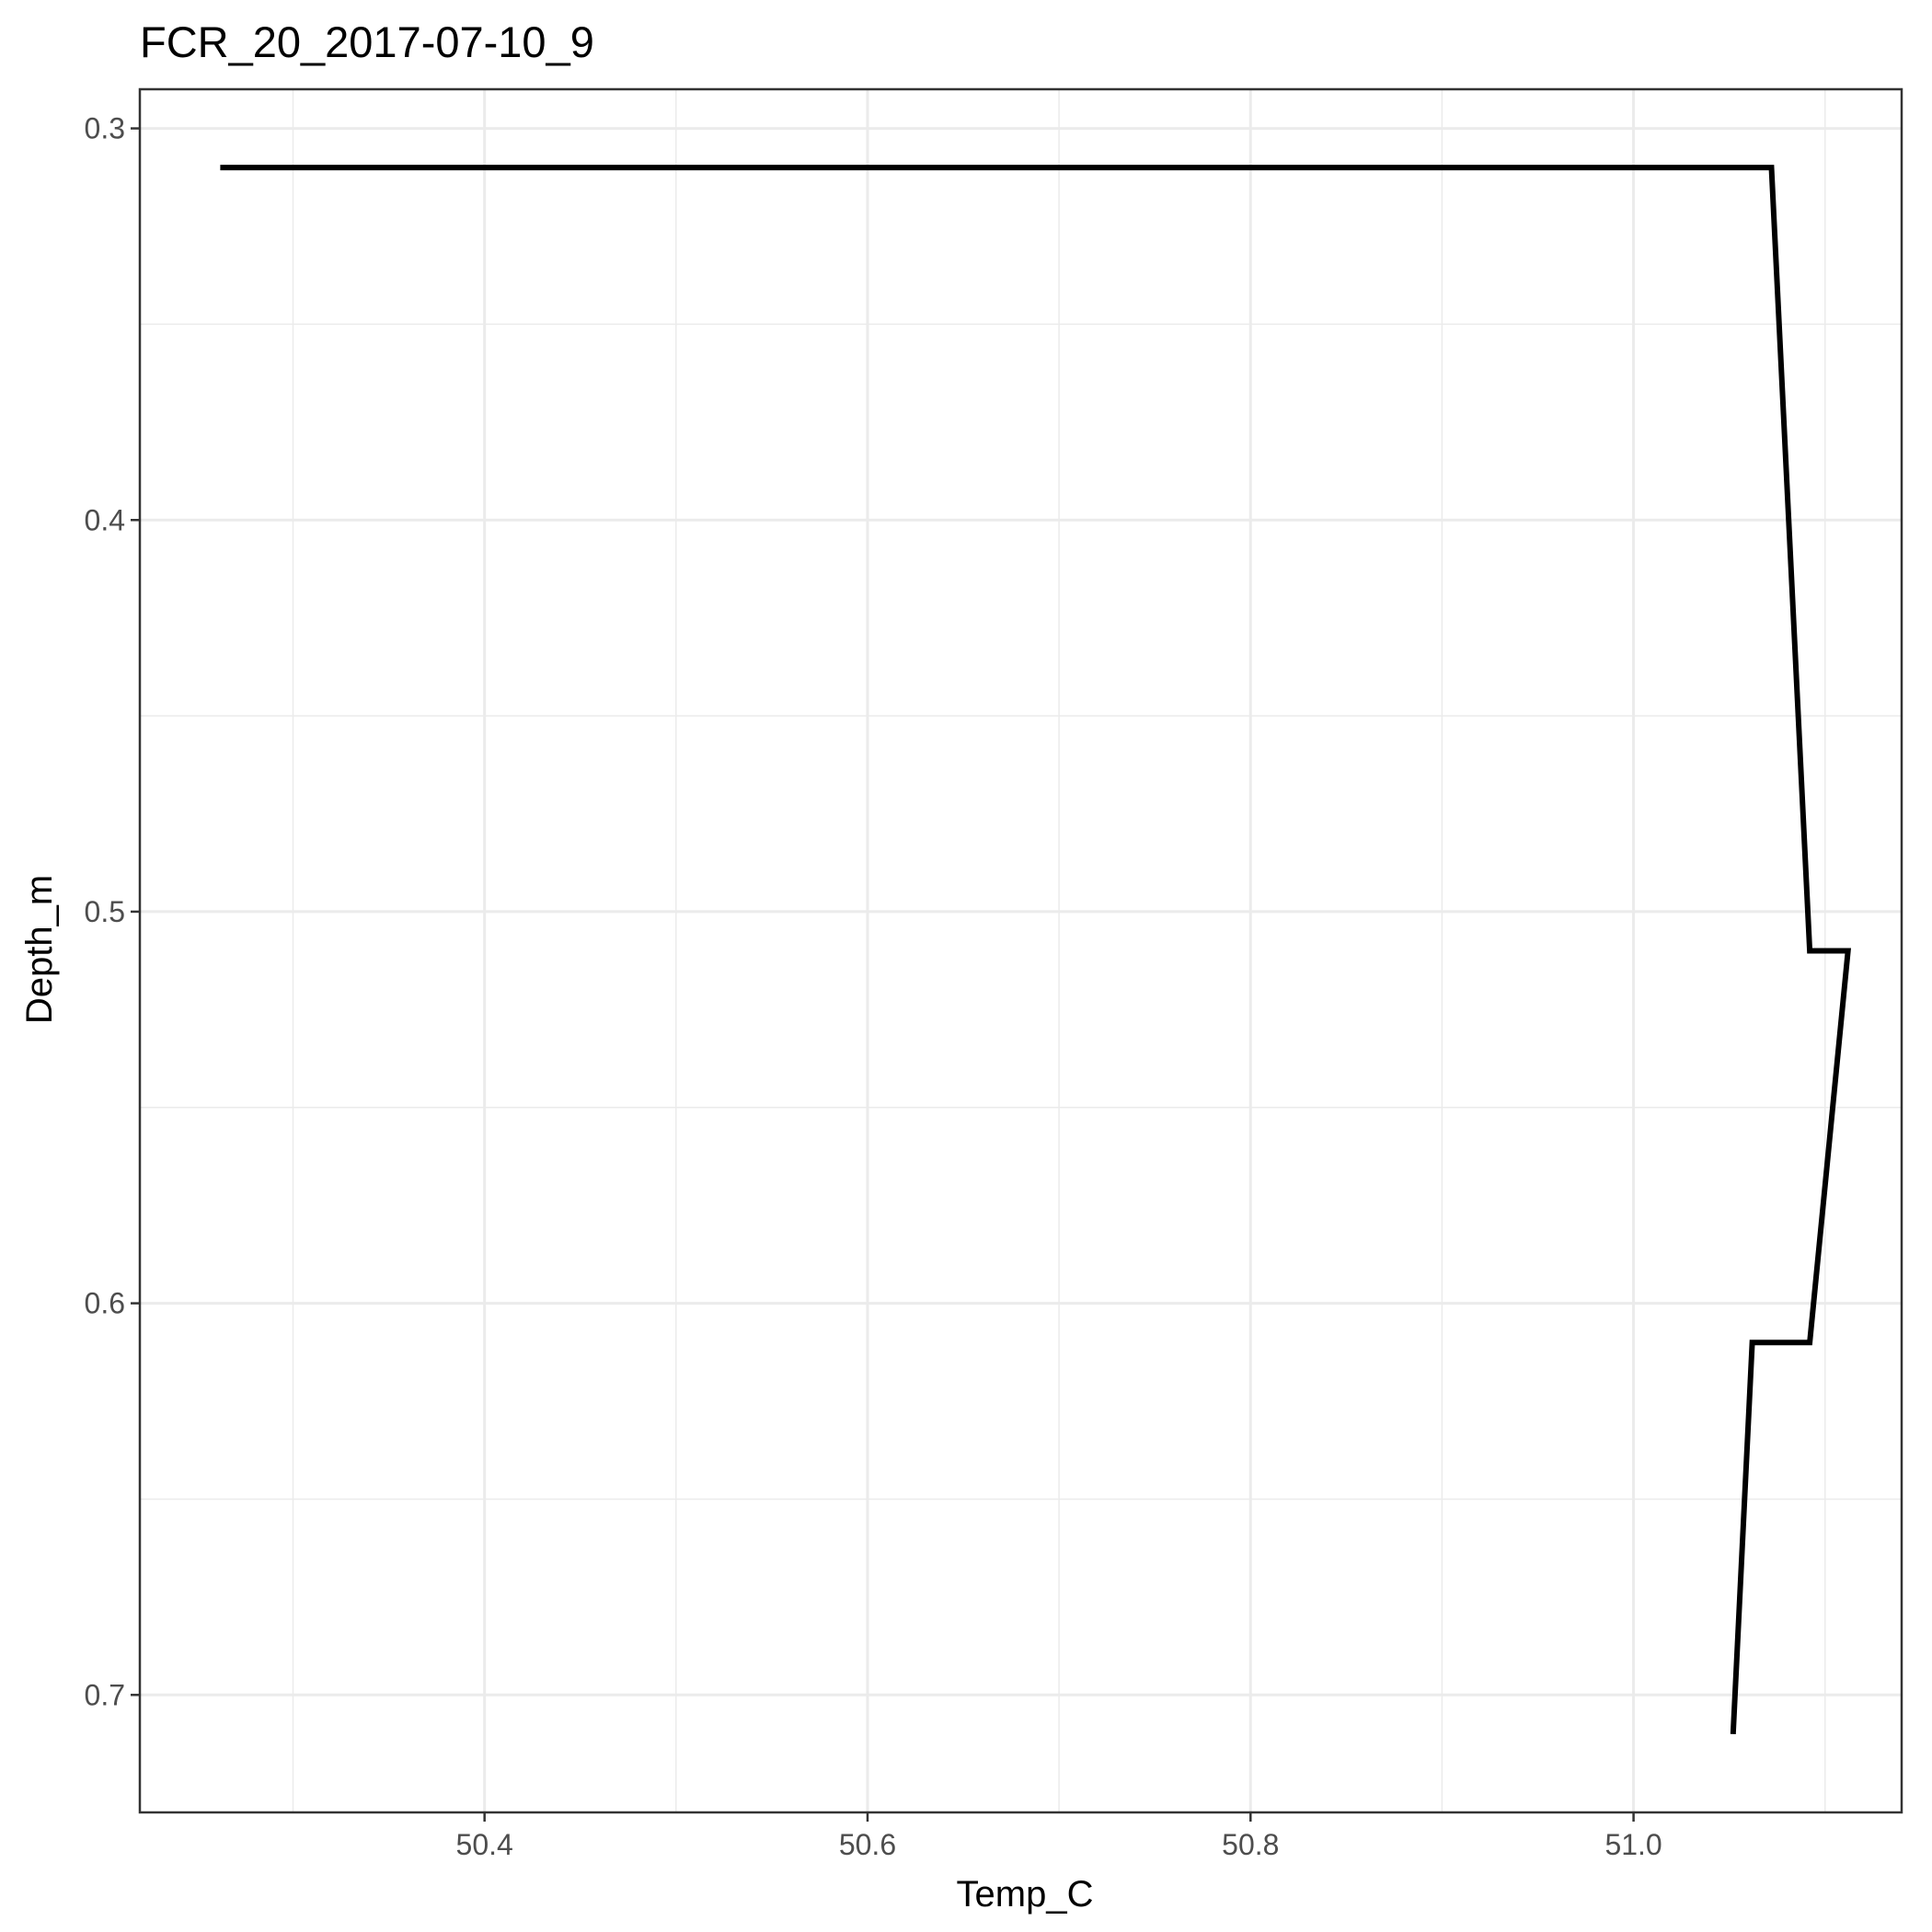 The image size is (1932, 1932). What do you see at coordinates (1250, 1844) in the screenshot?
I see `x-tick-label: 50.8` at bounding box center [1250, 1844].